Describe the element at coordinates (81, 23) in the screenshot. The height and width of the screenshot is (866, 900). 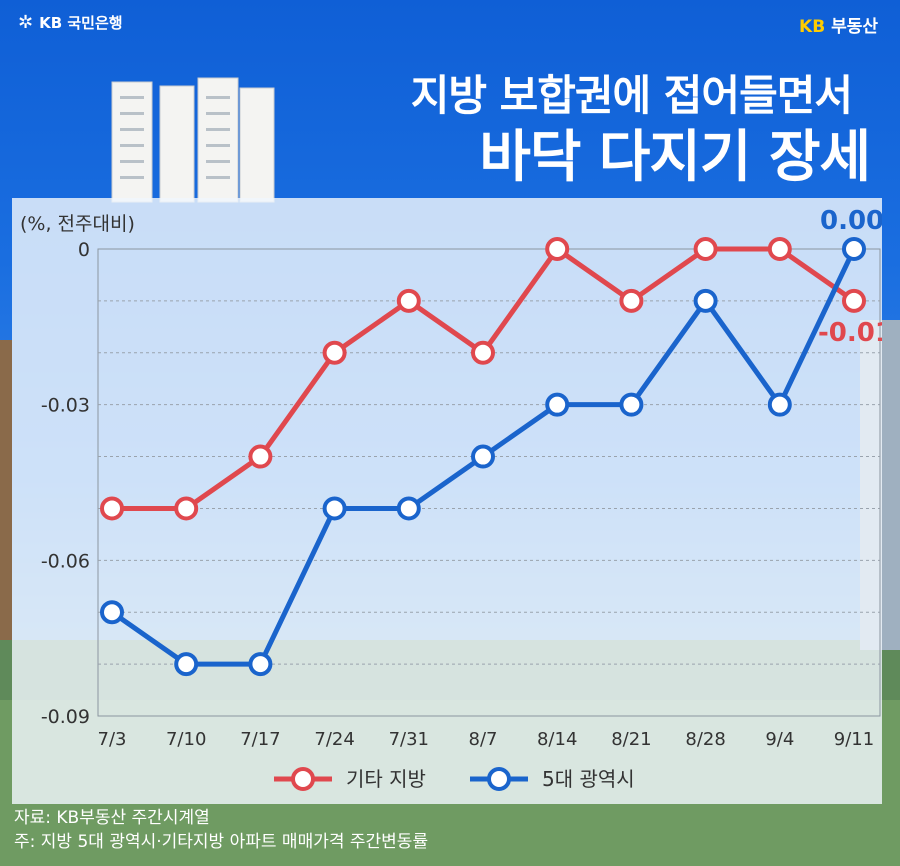
I see `bank-logo-text: KB 국민은행` at that location.